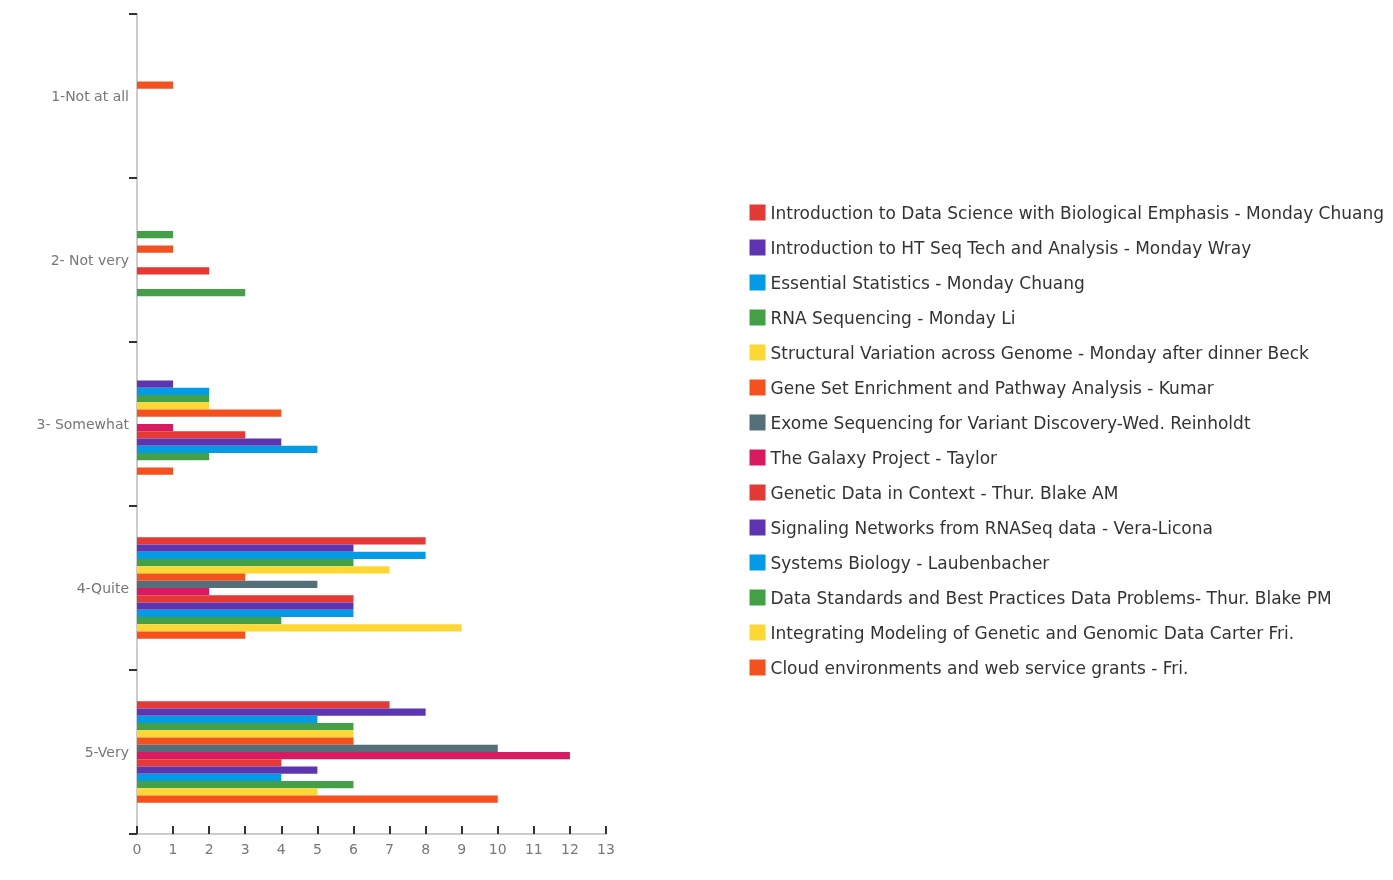  Describe the element at coordinates (1010, 422) in the screenshot. I see `legend-label: Exome Sequencing for Variant Discovery-Wed. Reinholdt` at that location.